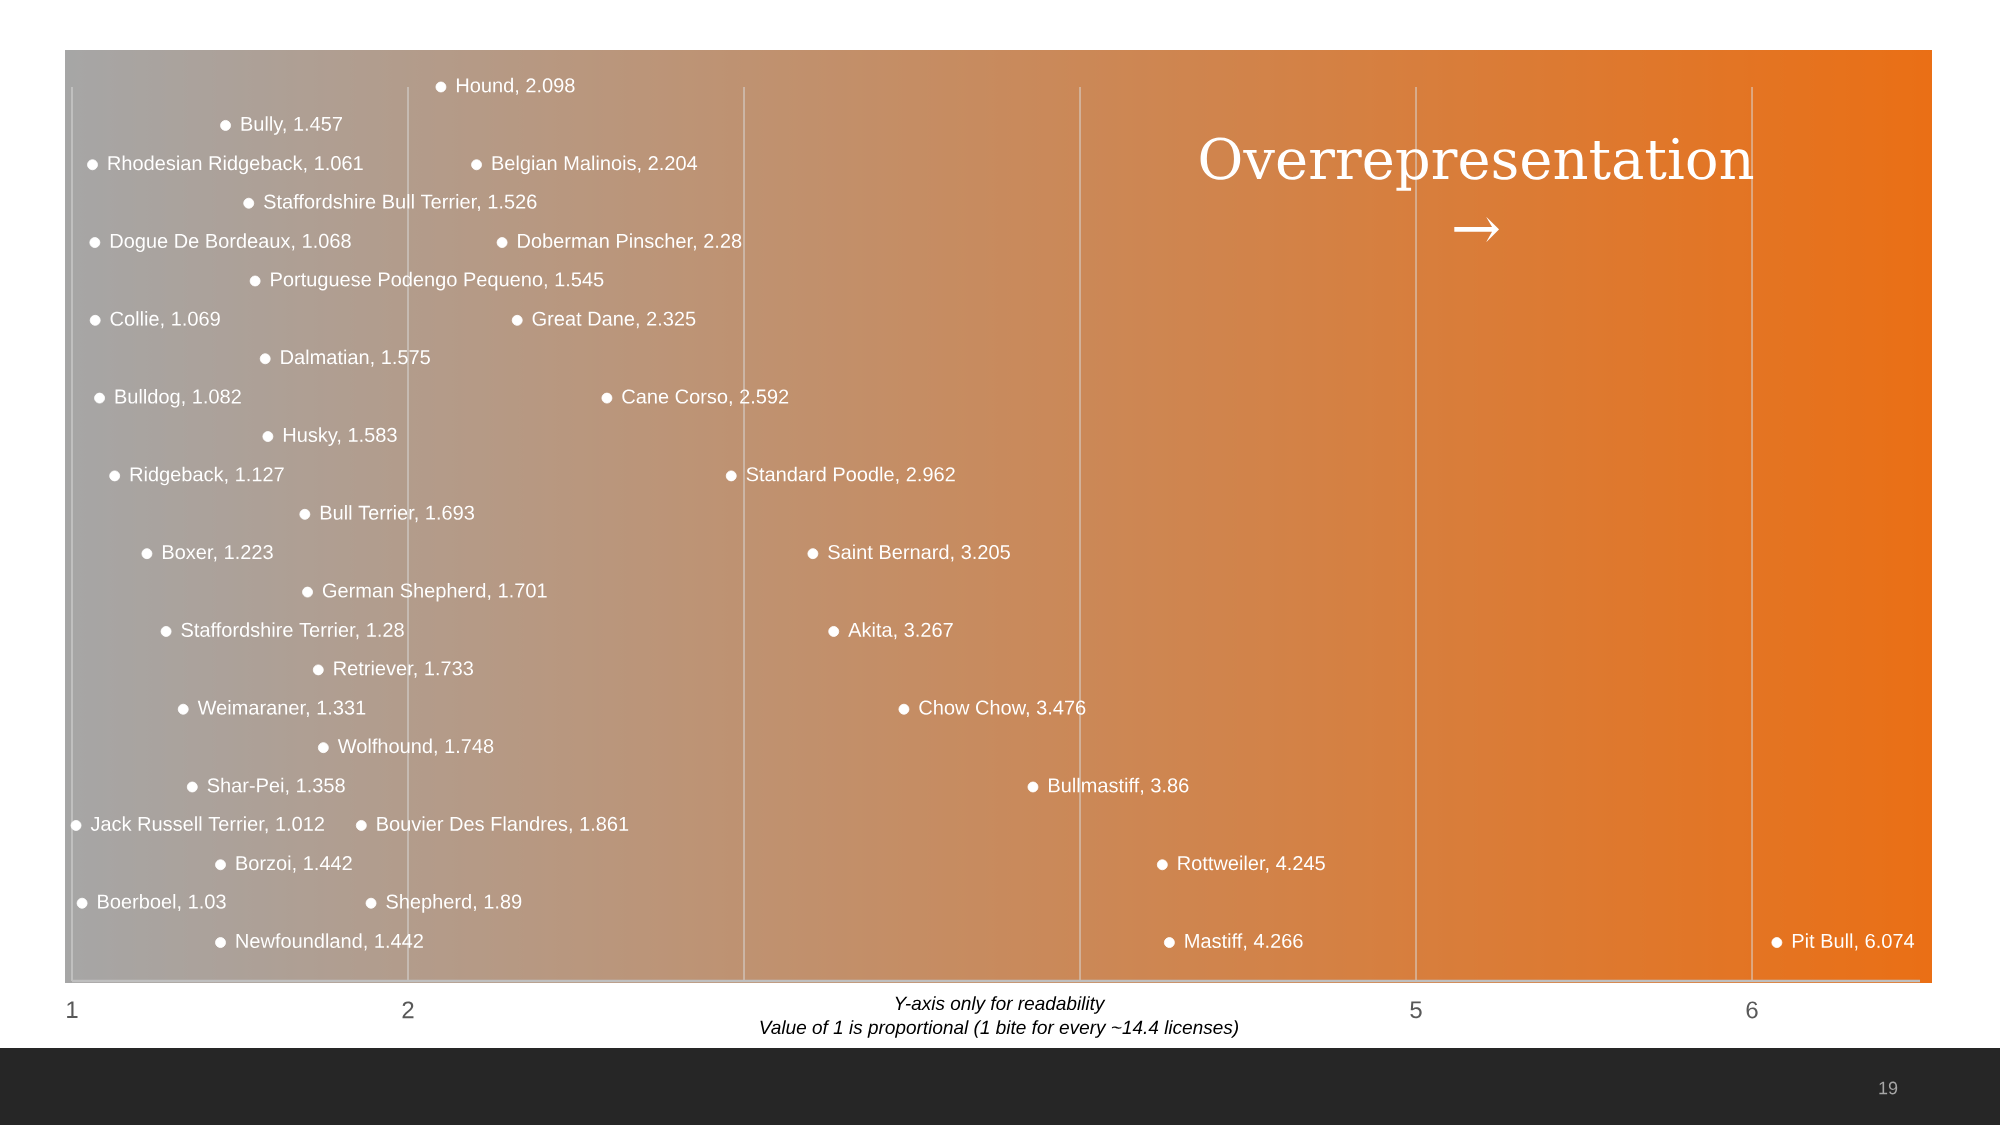 This screenshot has height=1125, width=2000. Describe the element at coordinates (630, 242) in the screenshot. I see `annotation: Doberman Pinscher, 2.28` at that location.